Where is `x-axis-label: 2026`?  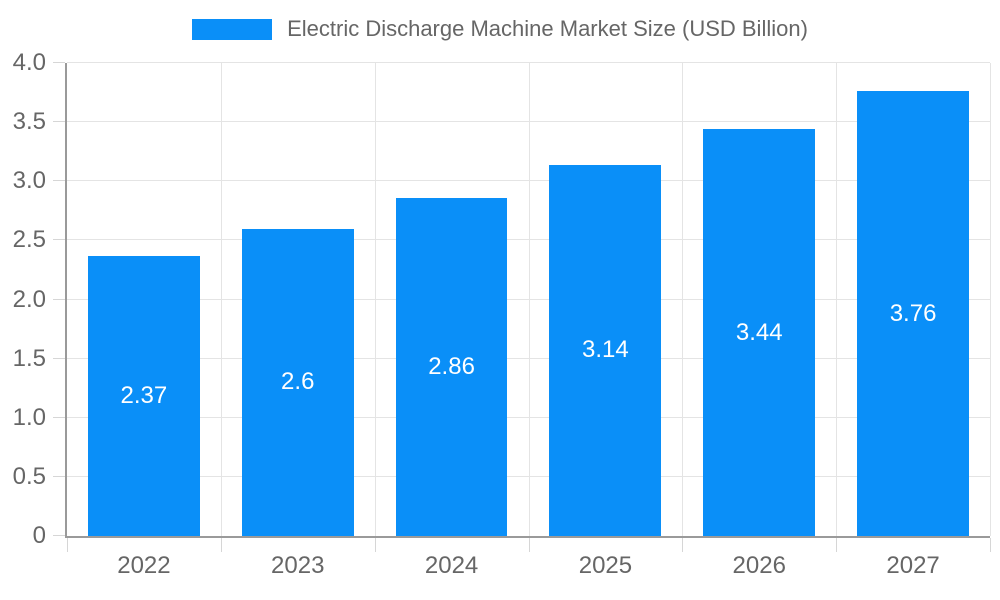
x-axis-label: 2026 is located at coordinates (759, 565).